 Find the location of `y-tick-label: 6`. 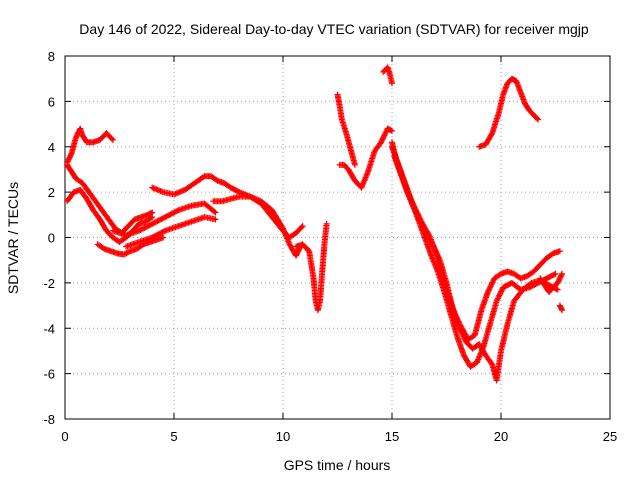

y-tick-label: 6 is located at coordinates (51, 101).